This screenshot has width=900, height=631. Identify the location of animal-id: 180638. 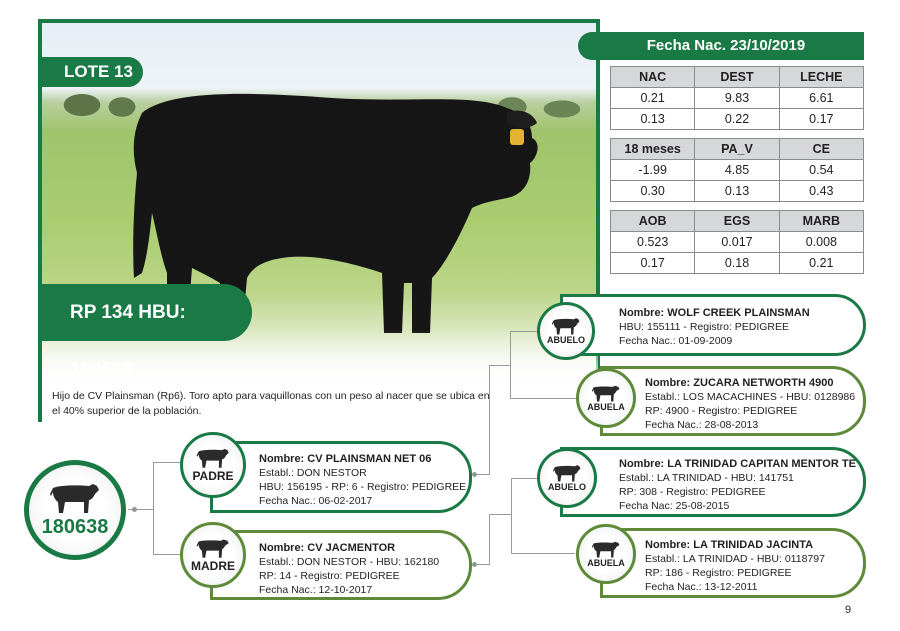
(75, 526).